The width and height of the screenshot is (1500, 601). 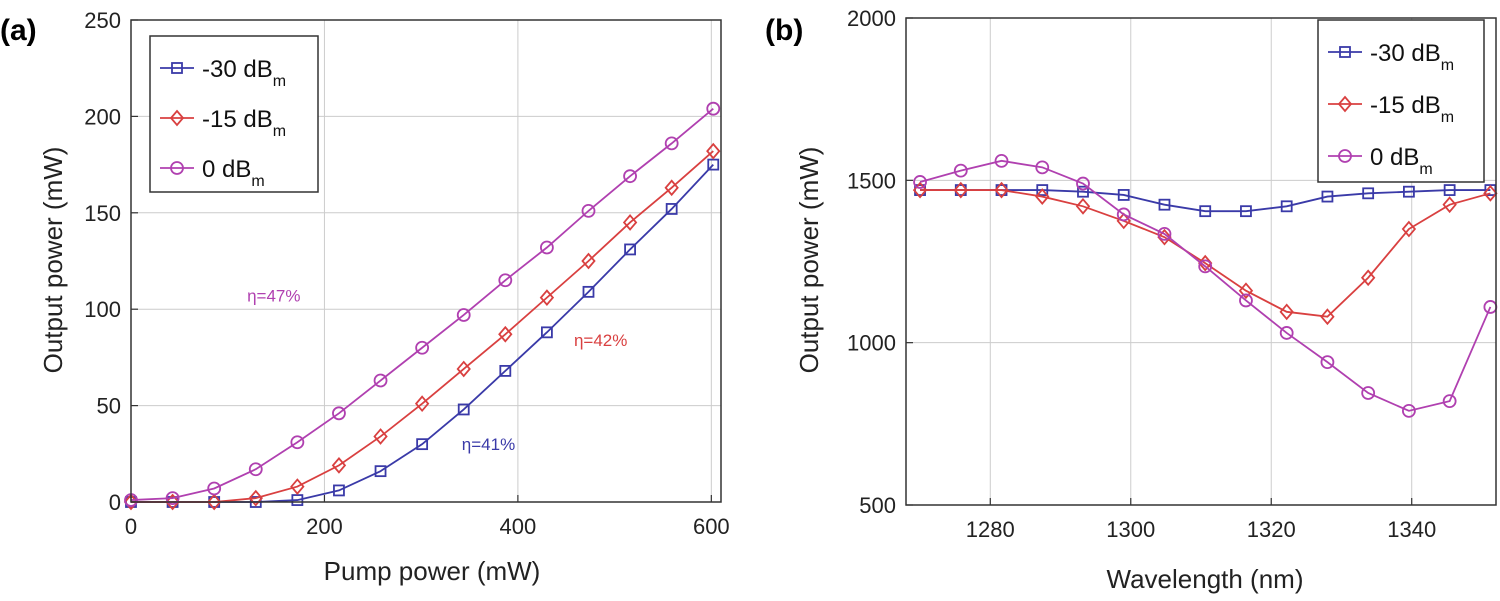 I want to click on x-tick-label: 1300, so click(x=1130, y=529).